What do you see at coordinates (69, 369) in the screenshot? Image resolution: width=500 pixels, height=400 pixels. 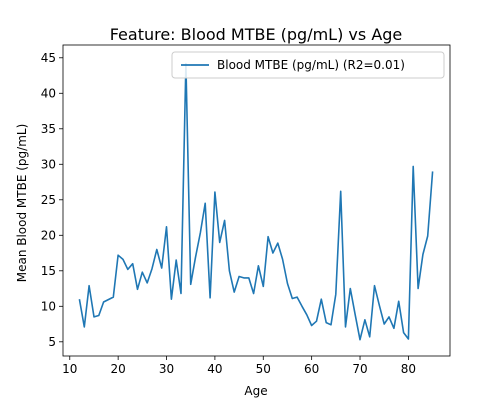 I see `x-tick-label: 10` at bounding box center [69, 369].